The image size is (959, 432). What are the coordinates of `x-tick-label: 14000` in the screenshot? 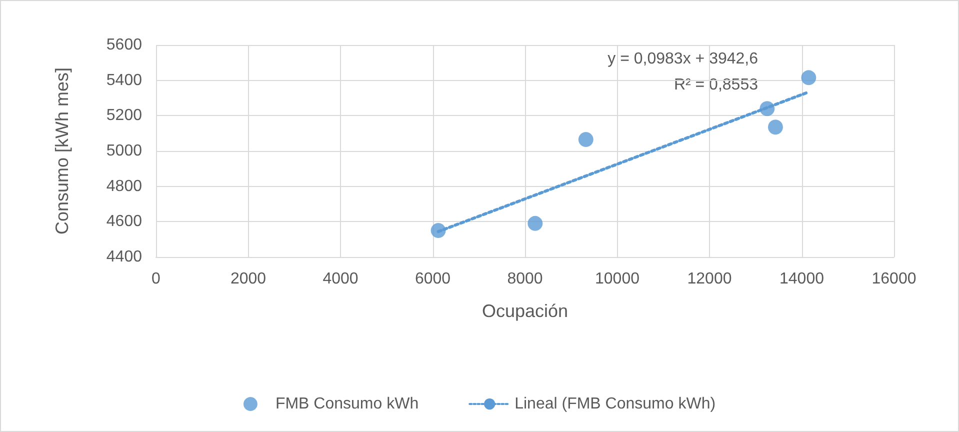 It's located at (802, 279).